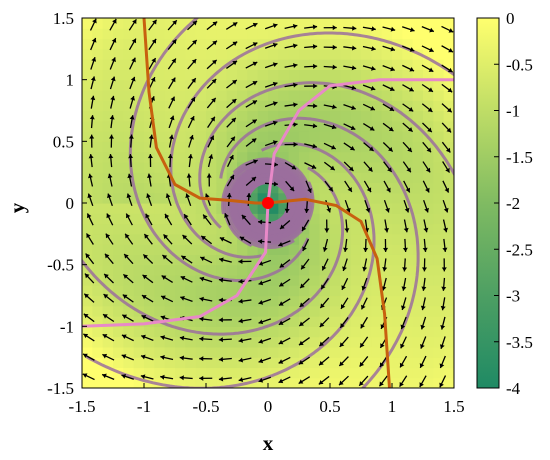 This screenshot has width=550, height=460. I want to click on colorbar-tick-label: -1, so click(513, 111).